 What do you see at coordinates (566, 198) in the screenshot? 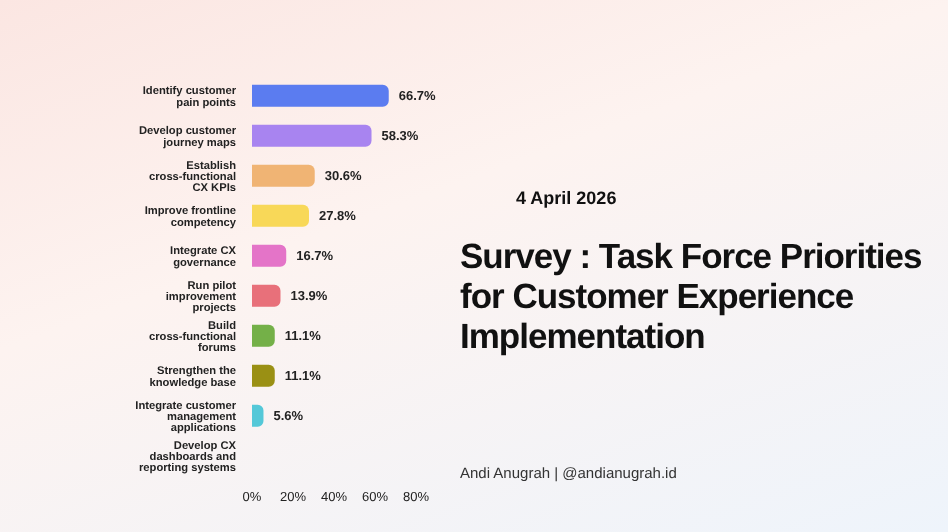
I see `text: 4 April 2026` at bounding box center [566, 198].